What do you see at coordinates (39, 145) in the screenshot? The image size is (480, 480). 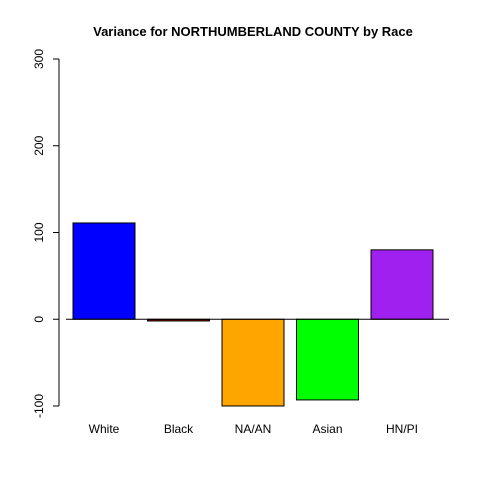 I see `y-tick-label: 200` at bounding box center [39, 145].